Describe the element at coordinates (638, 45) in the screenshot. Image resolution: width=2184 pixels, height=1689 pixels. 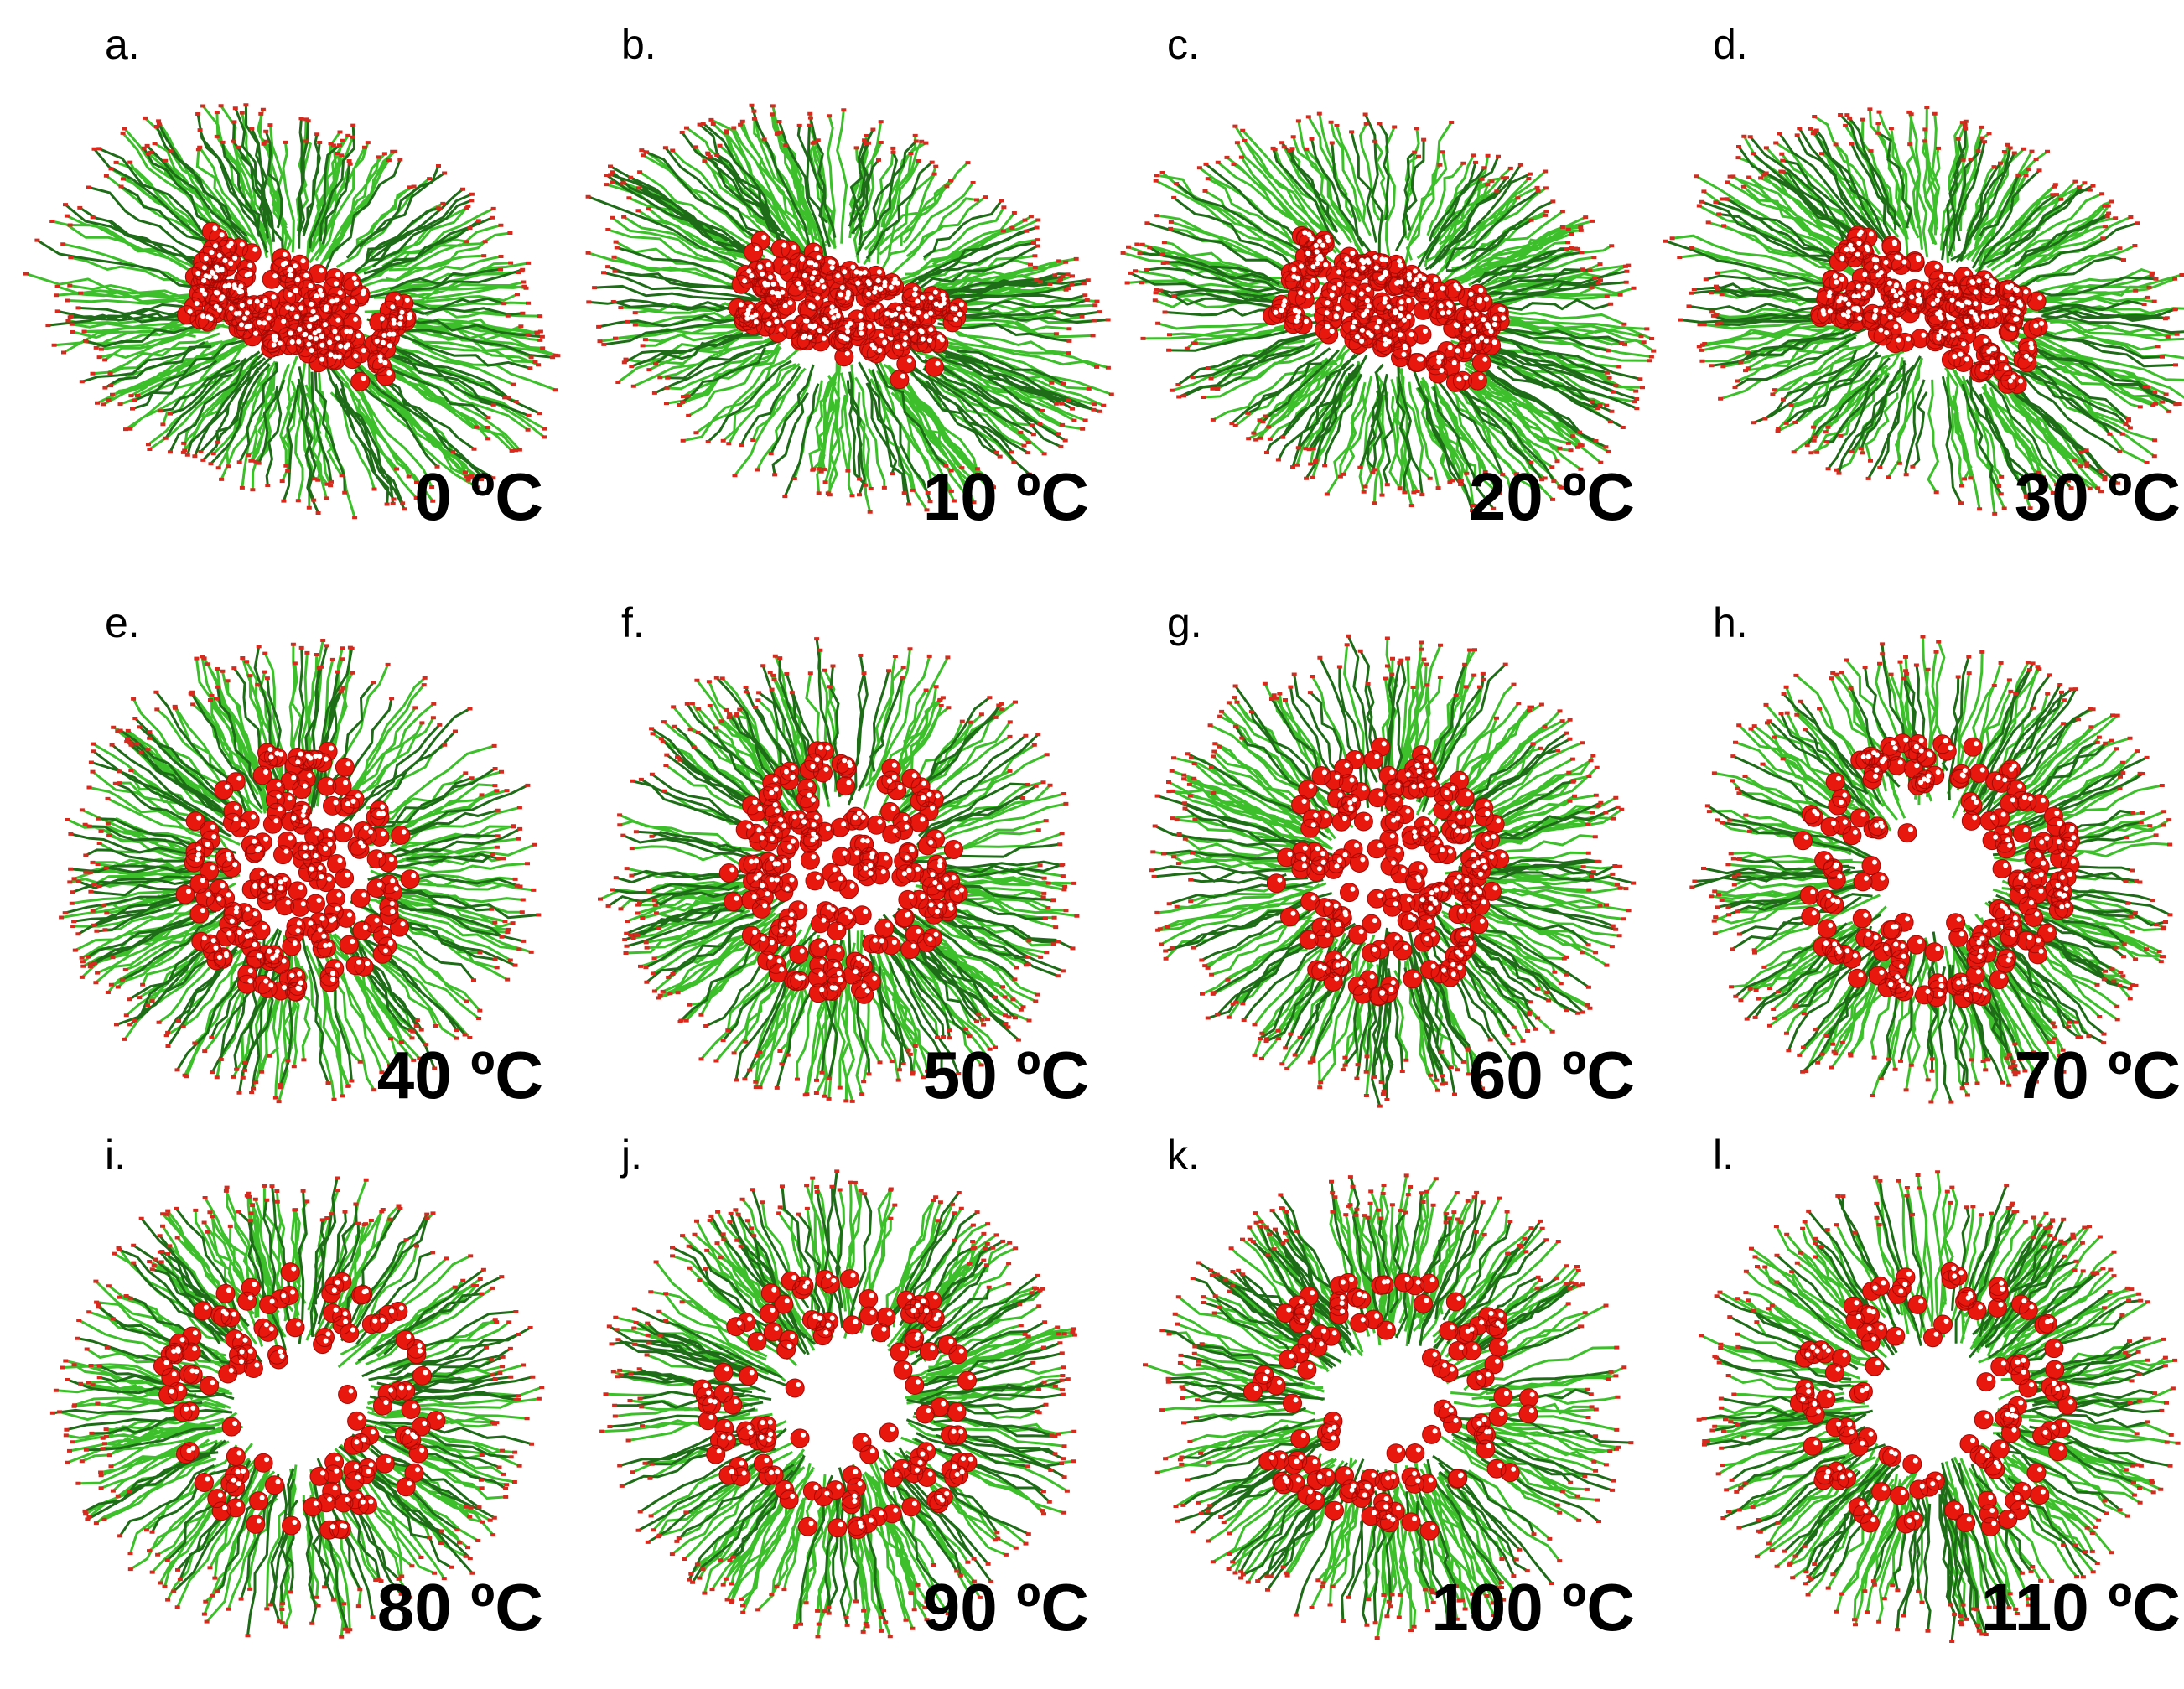
I see `panel-label: b.` at that location.